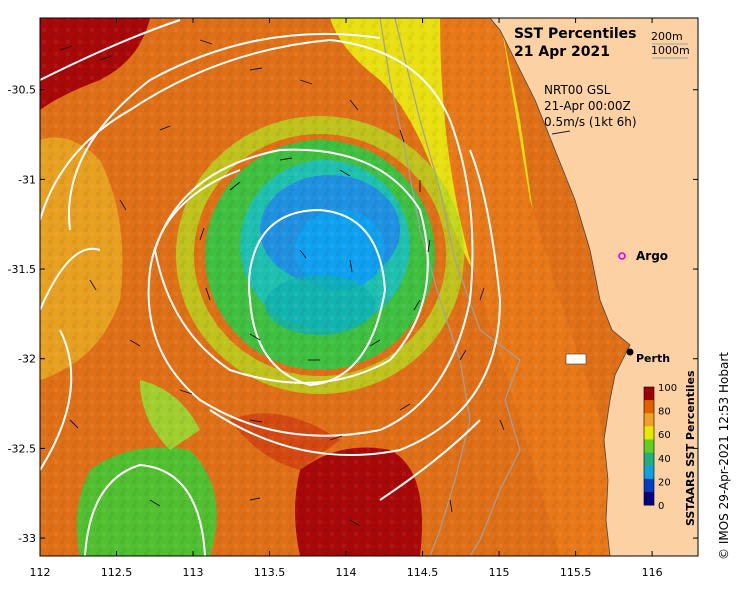 This screenshot has height=592, width=740. What do you see at coordinates (652, 256) in the screenshot?
I see `argo-label: Argo` at bounding box center [652, 256].